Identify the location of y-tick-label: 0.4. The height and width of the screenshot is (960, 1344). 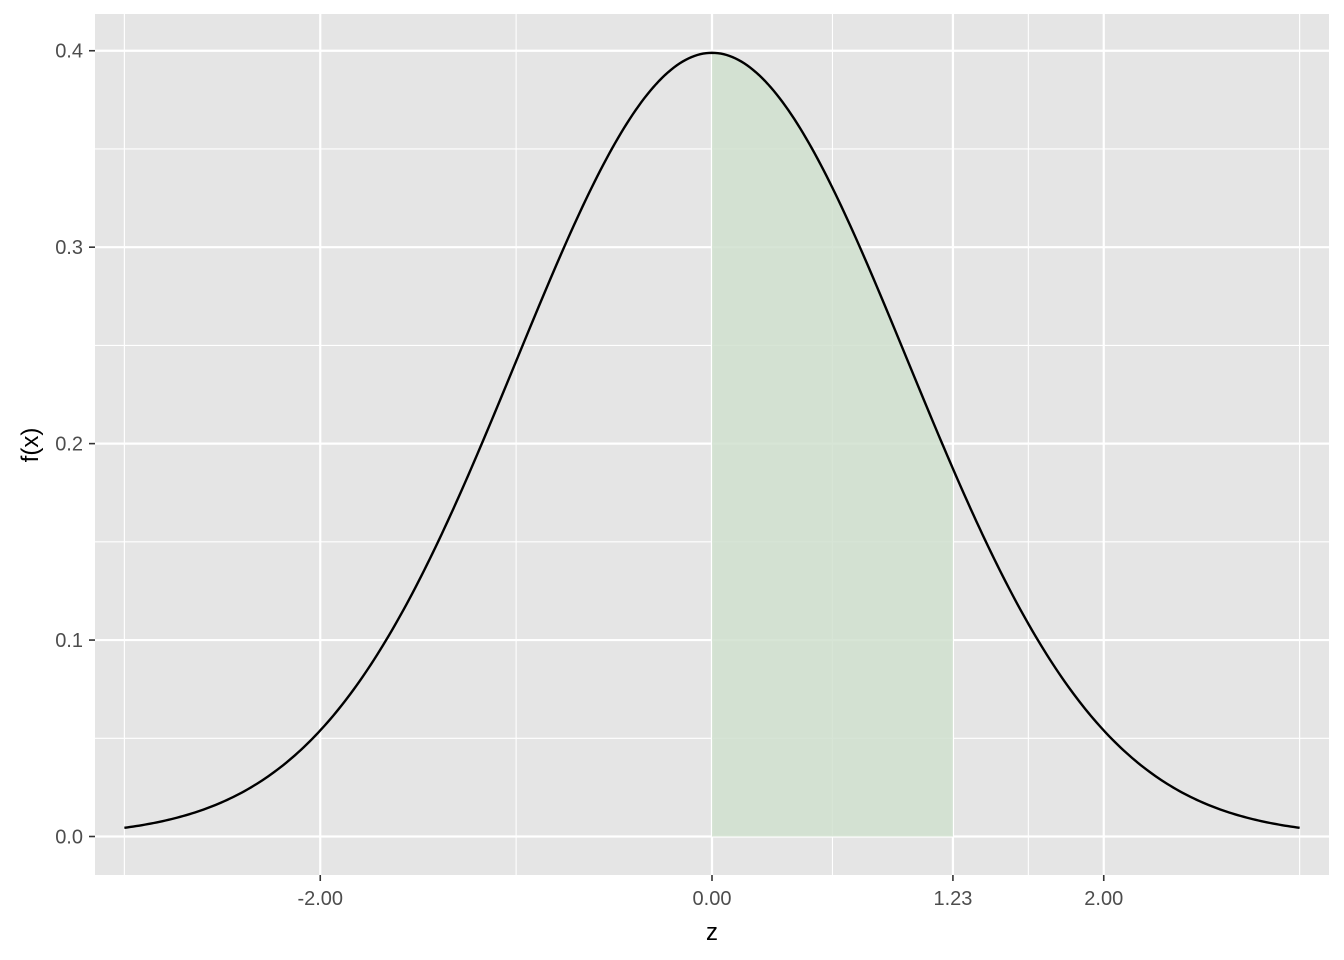
(69, 52).